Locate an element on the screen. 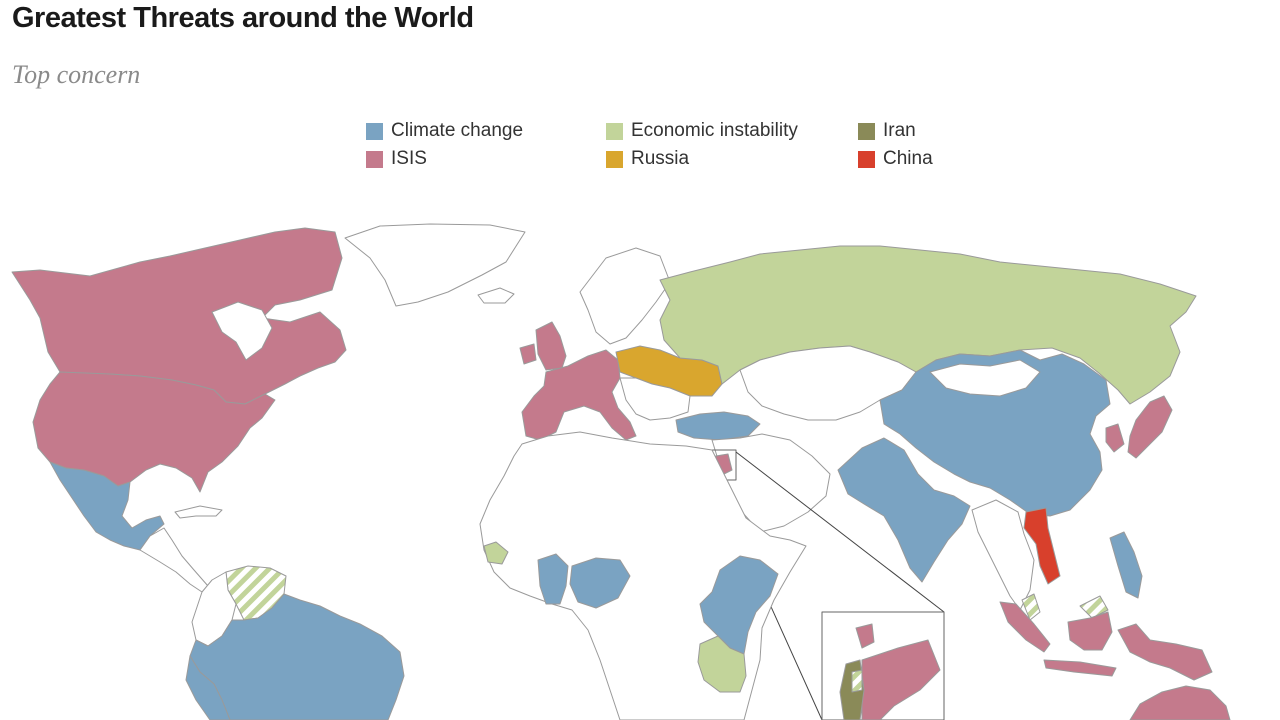 This screenshot has height=720, width=1280. region-australia is located at coordinates (1180, 702).